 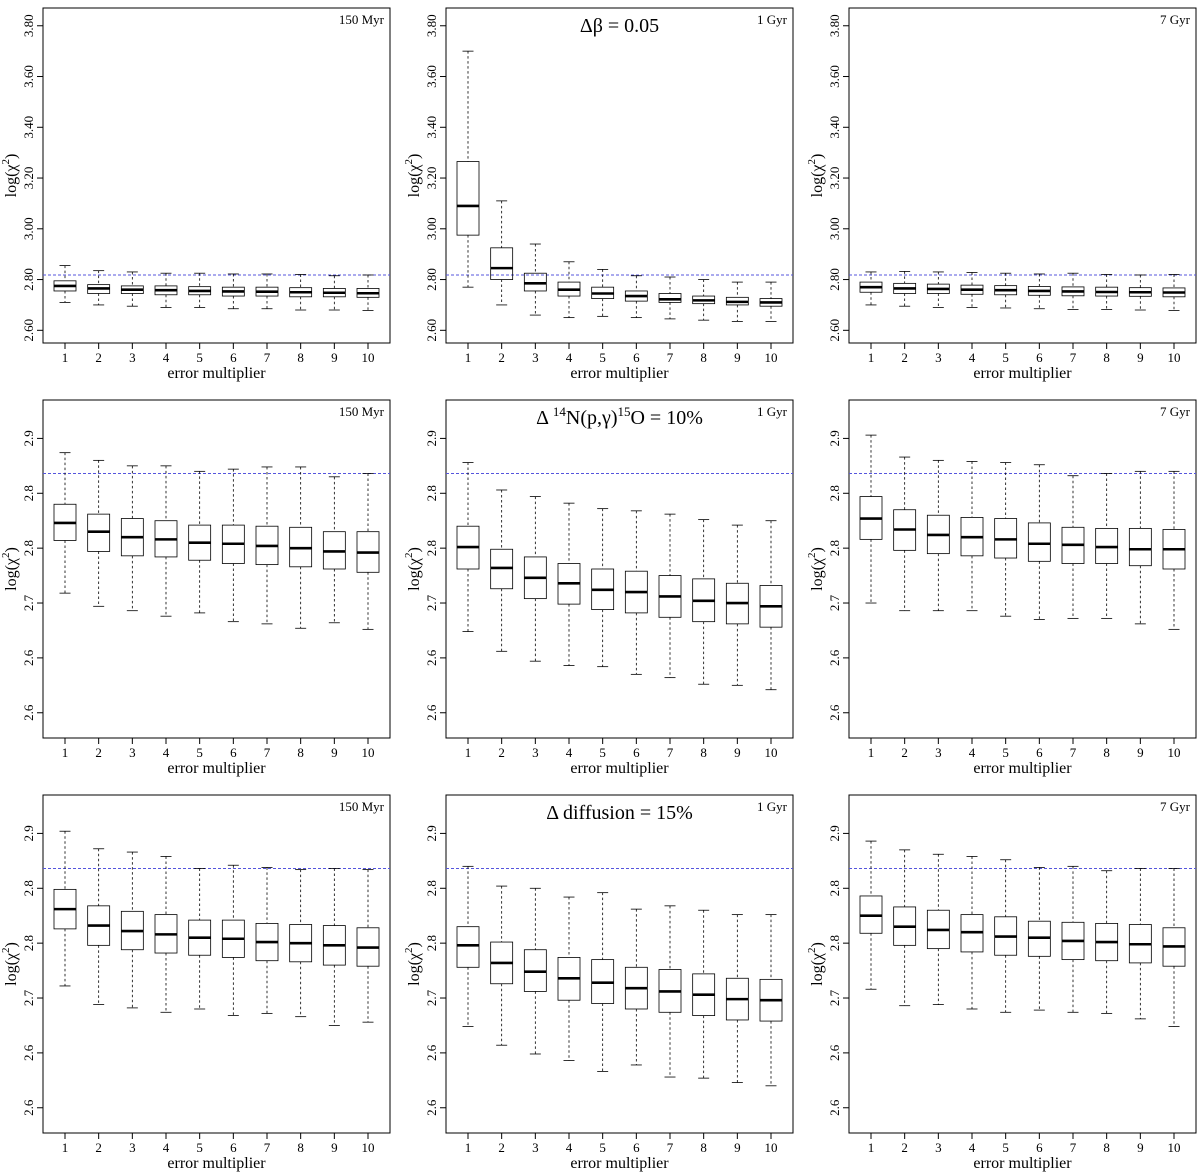 I want to click on age-label: 150 Myr, so click(x=362, y=19).